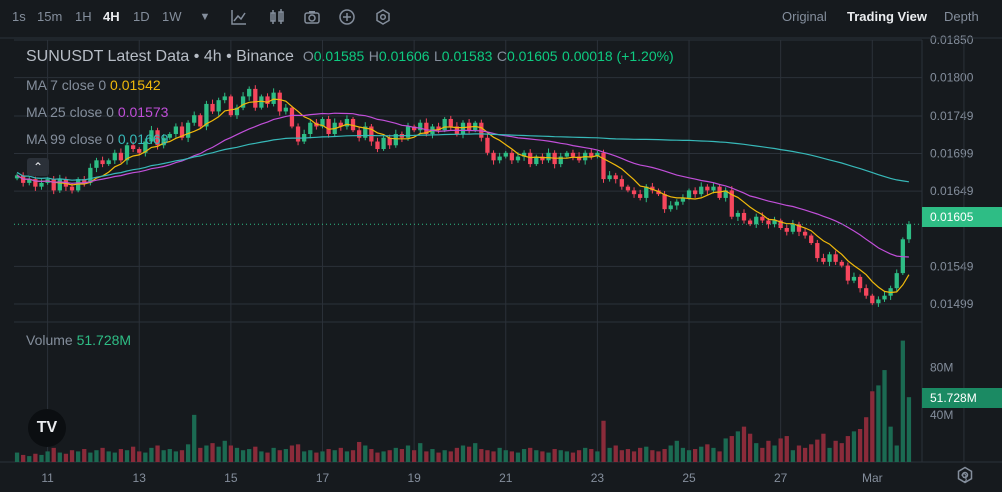 This screenshot has width=1002, height=492. What do you see at coordinates (205, 17) in the screenshot?
I see `chevron-down-icon: ▼` at bounding box center [205, 17].